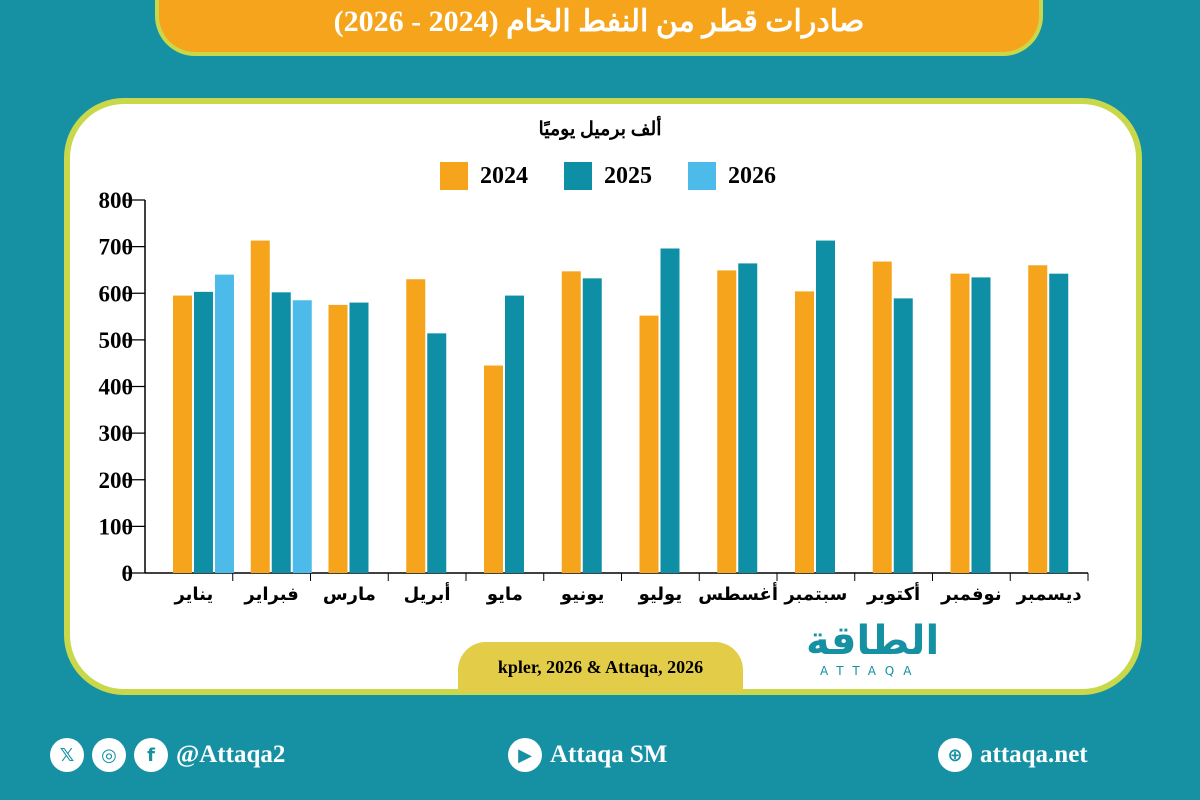 The image size is (1200, 800). What do you see at coordinates (752, 175) in the screenshot?
I see `legend-label: 2026` at bounding box center [752, 175].